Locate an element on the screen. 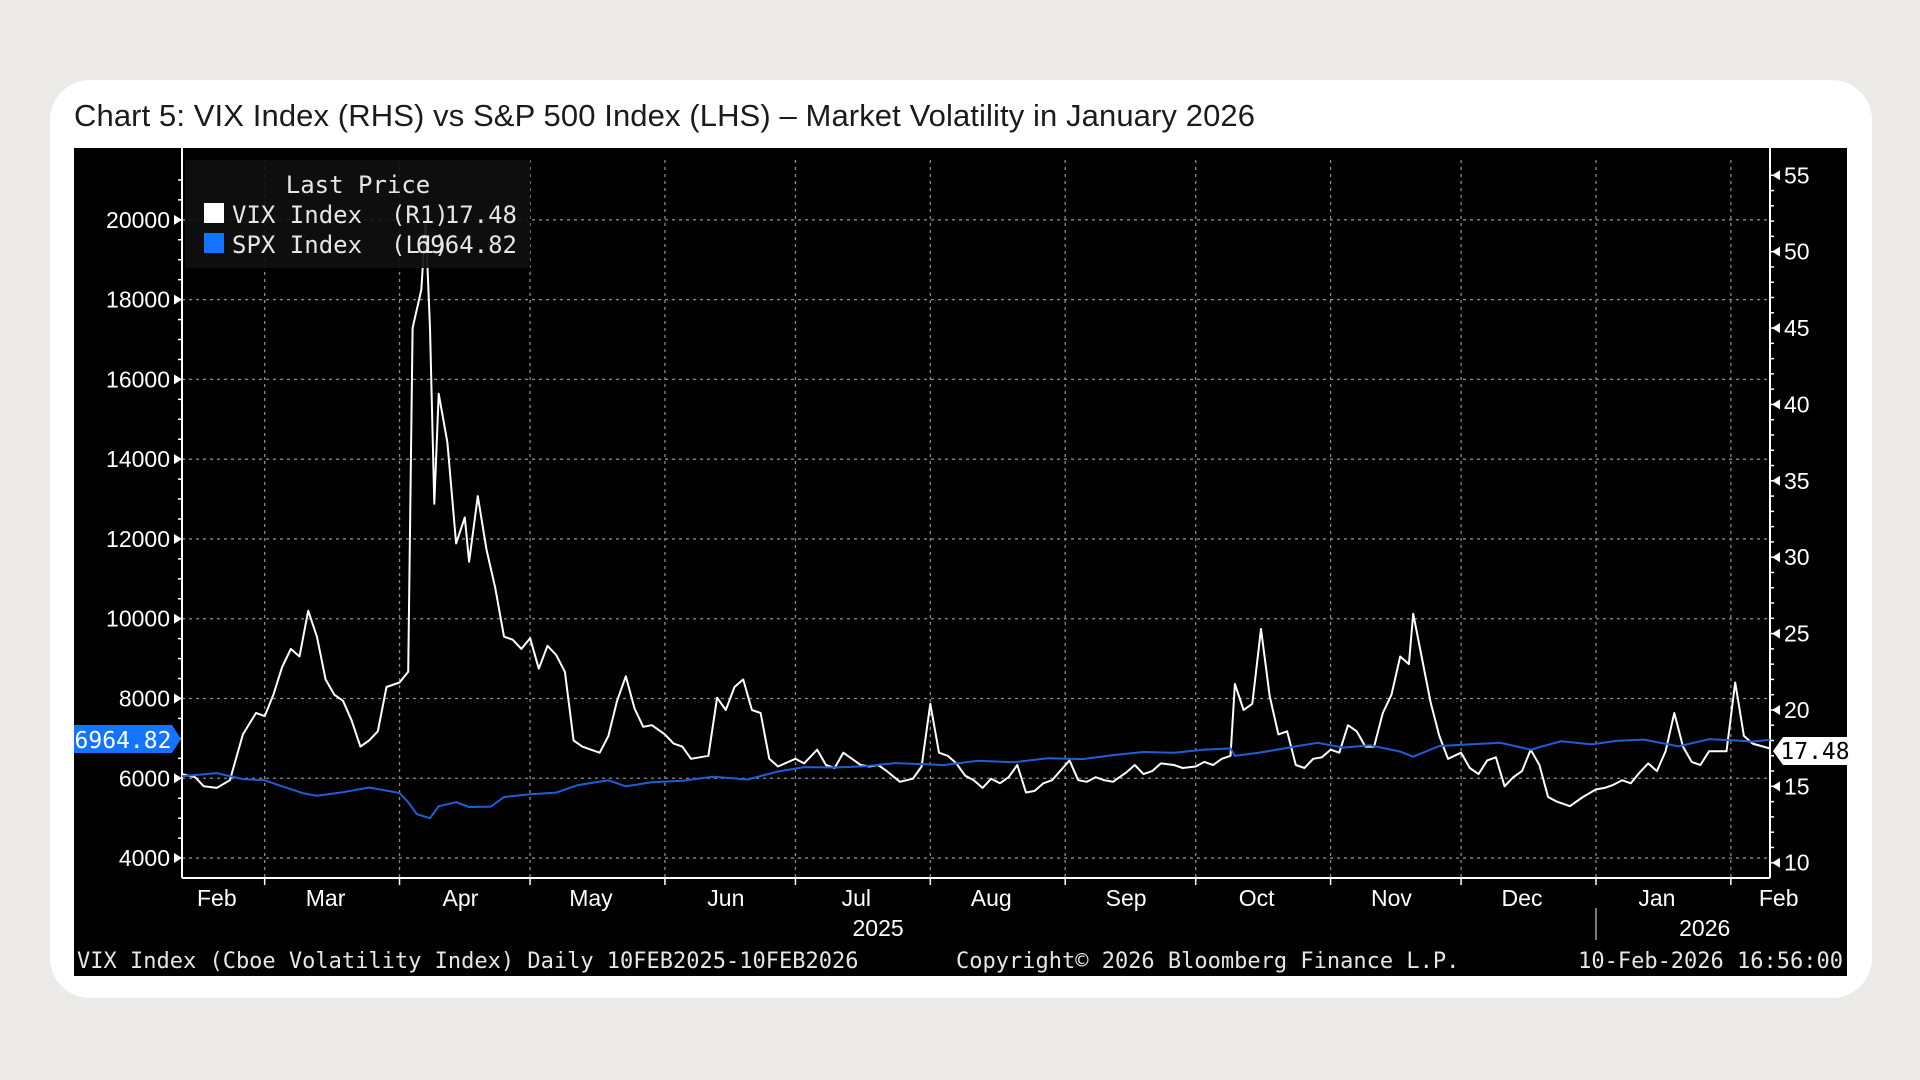 This screenshot has width=1920, height=1080. spx-series-line is located at coordinates (976, 779).